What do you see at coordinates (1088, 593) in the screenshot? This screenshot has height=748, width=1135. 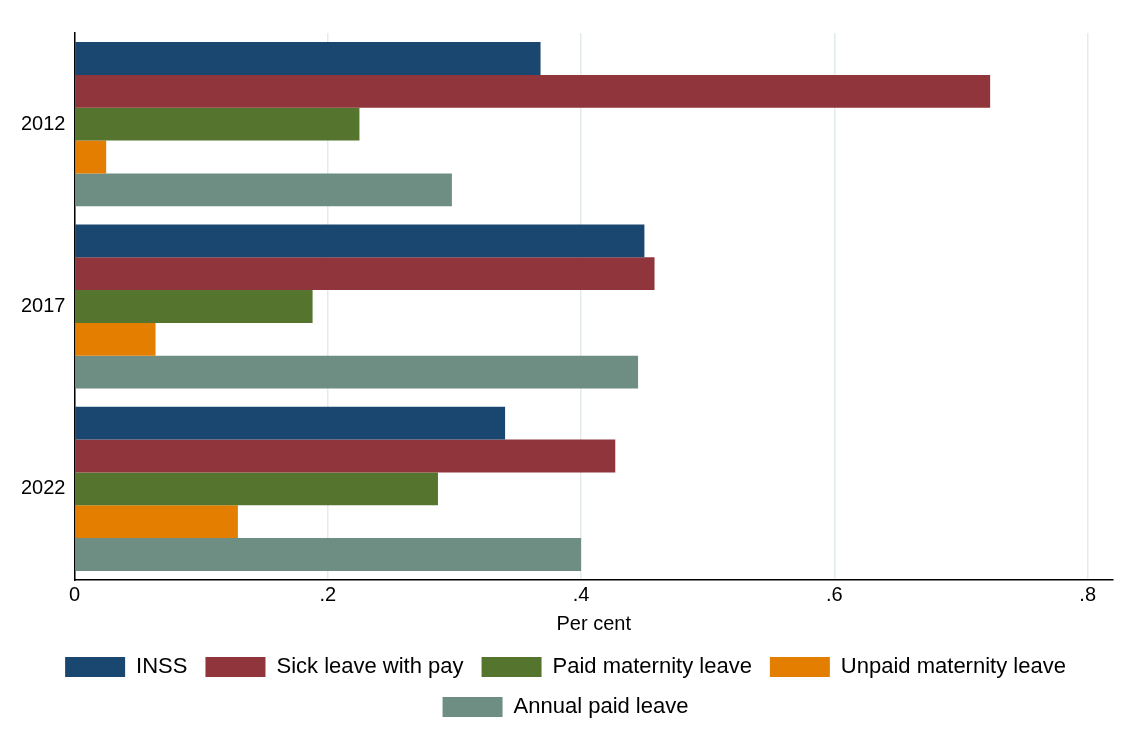 I see `x-tick-label: .8` at bounding box center [1088, 593].